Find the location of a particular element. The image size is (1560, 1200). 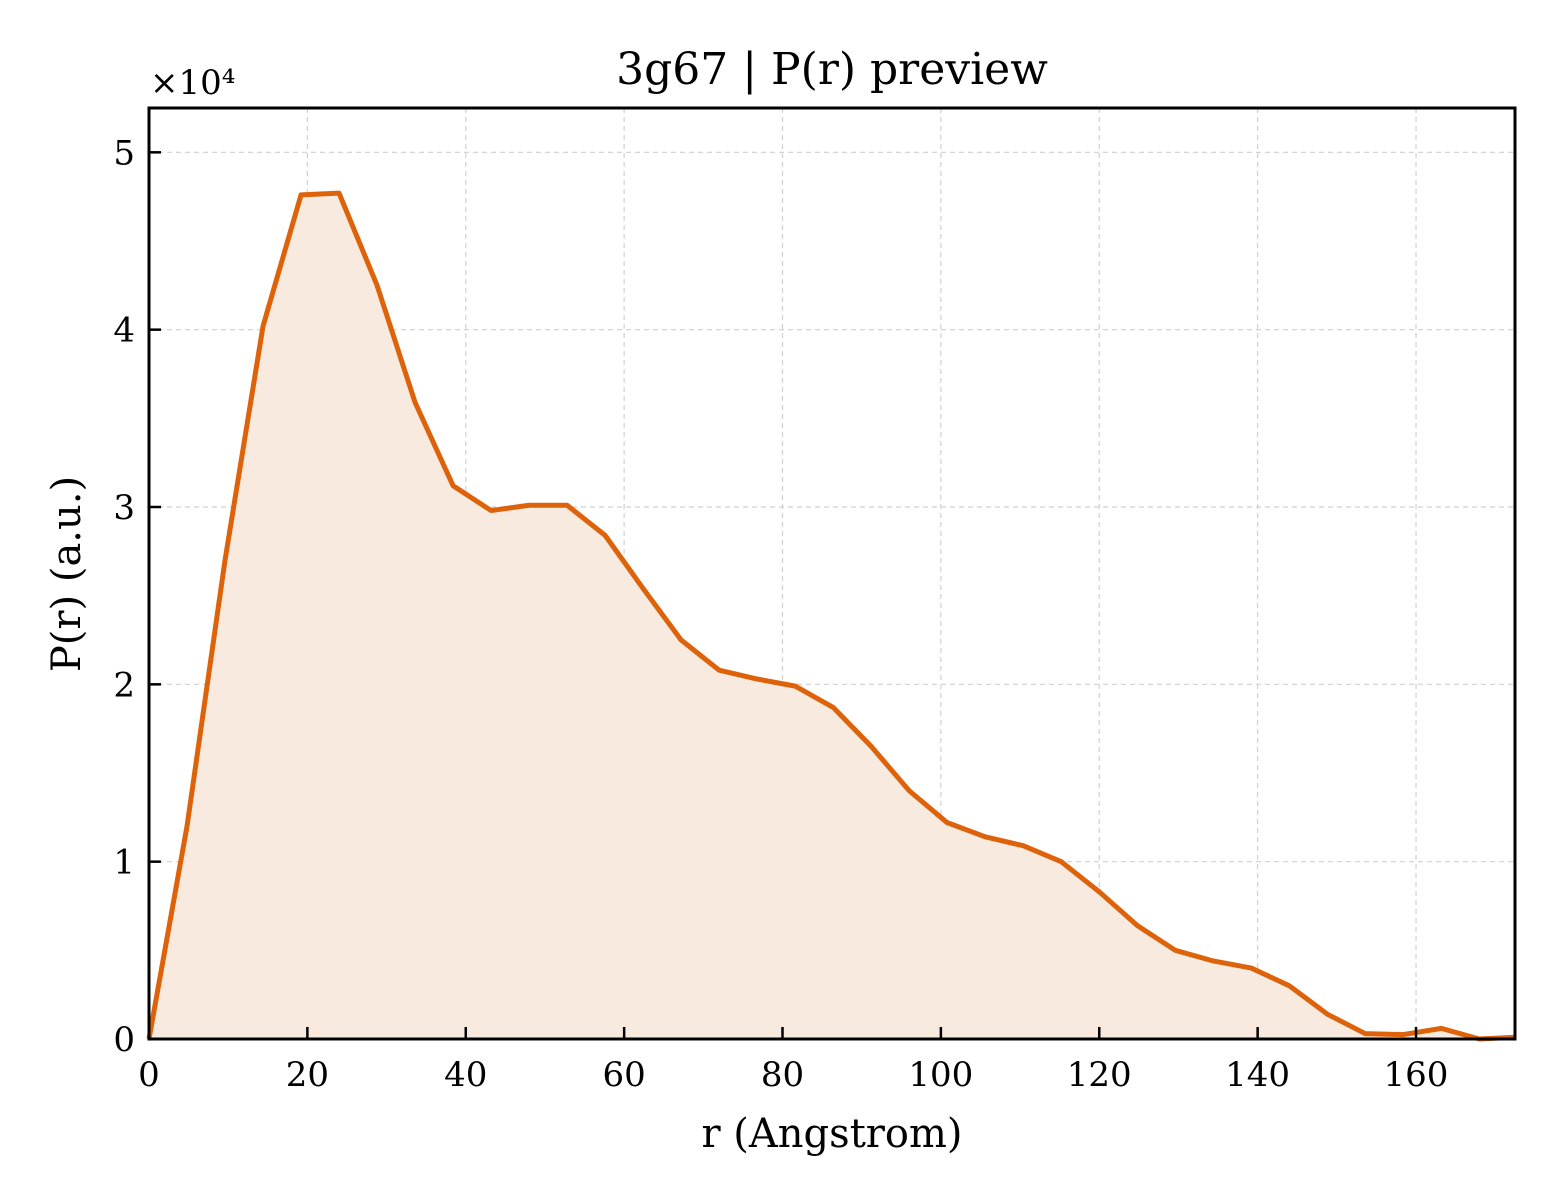

x-tick-label-3: 60 is located at coordinates (623, 1075).